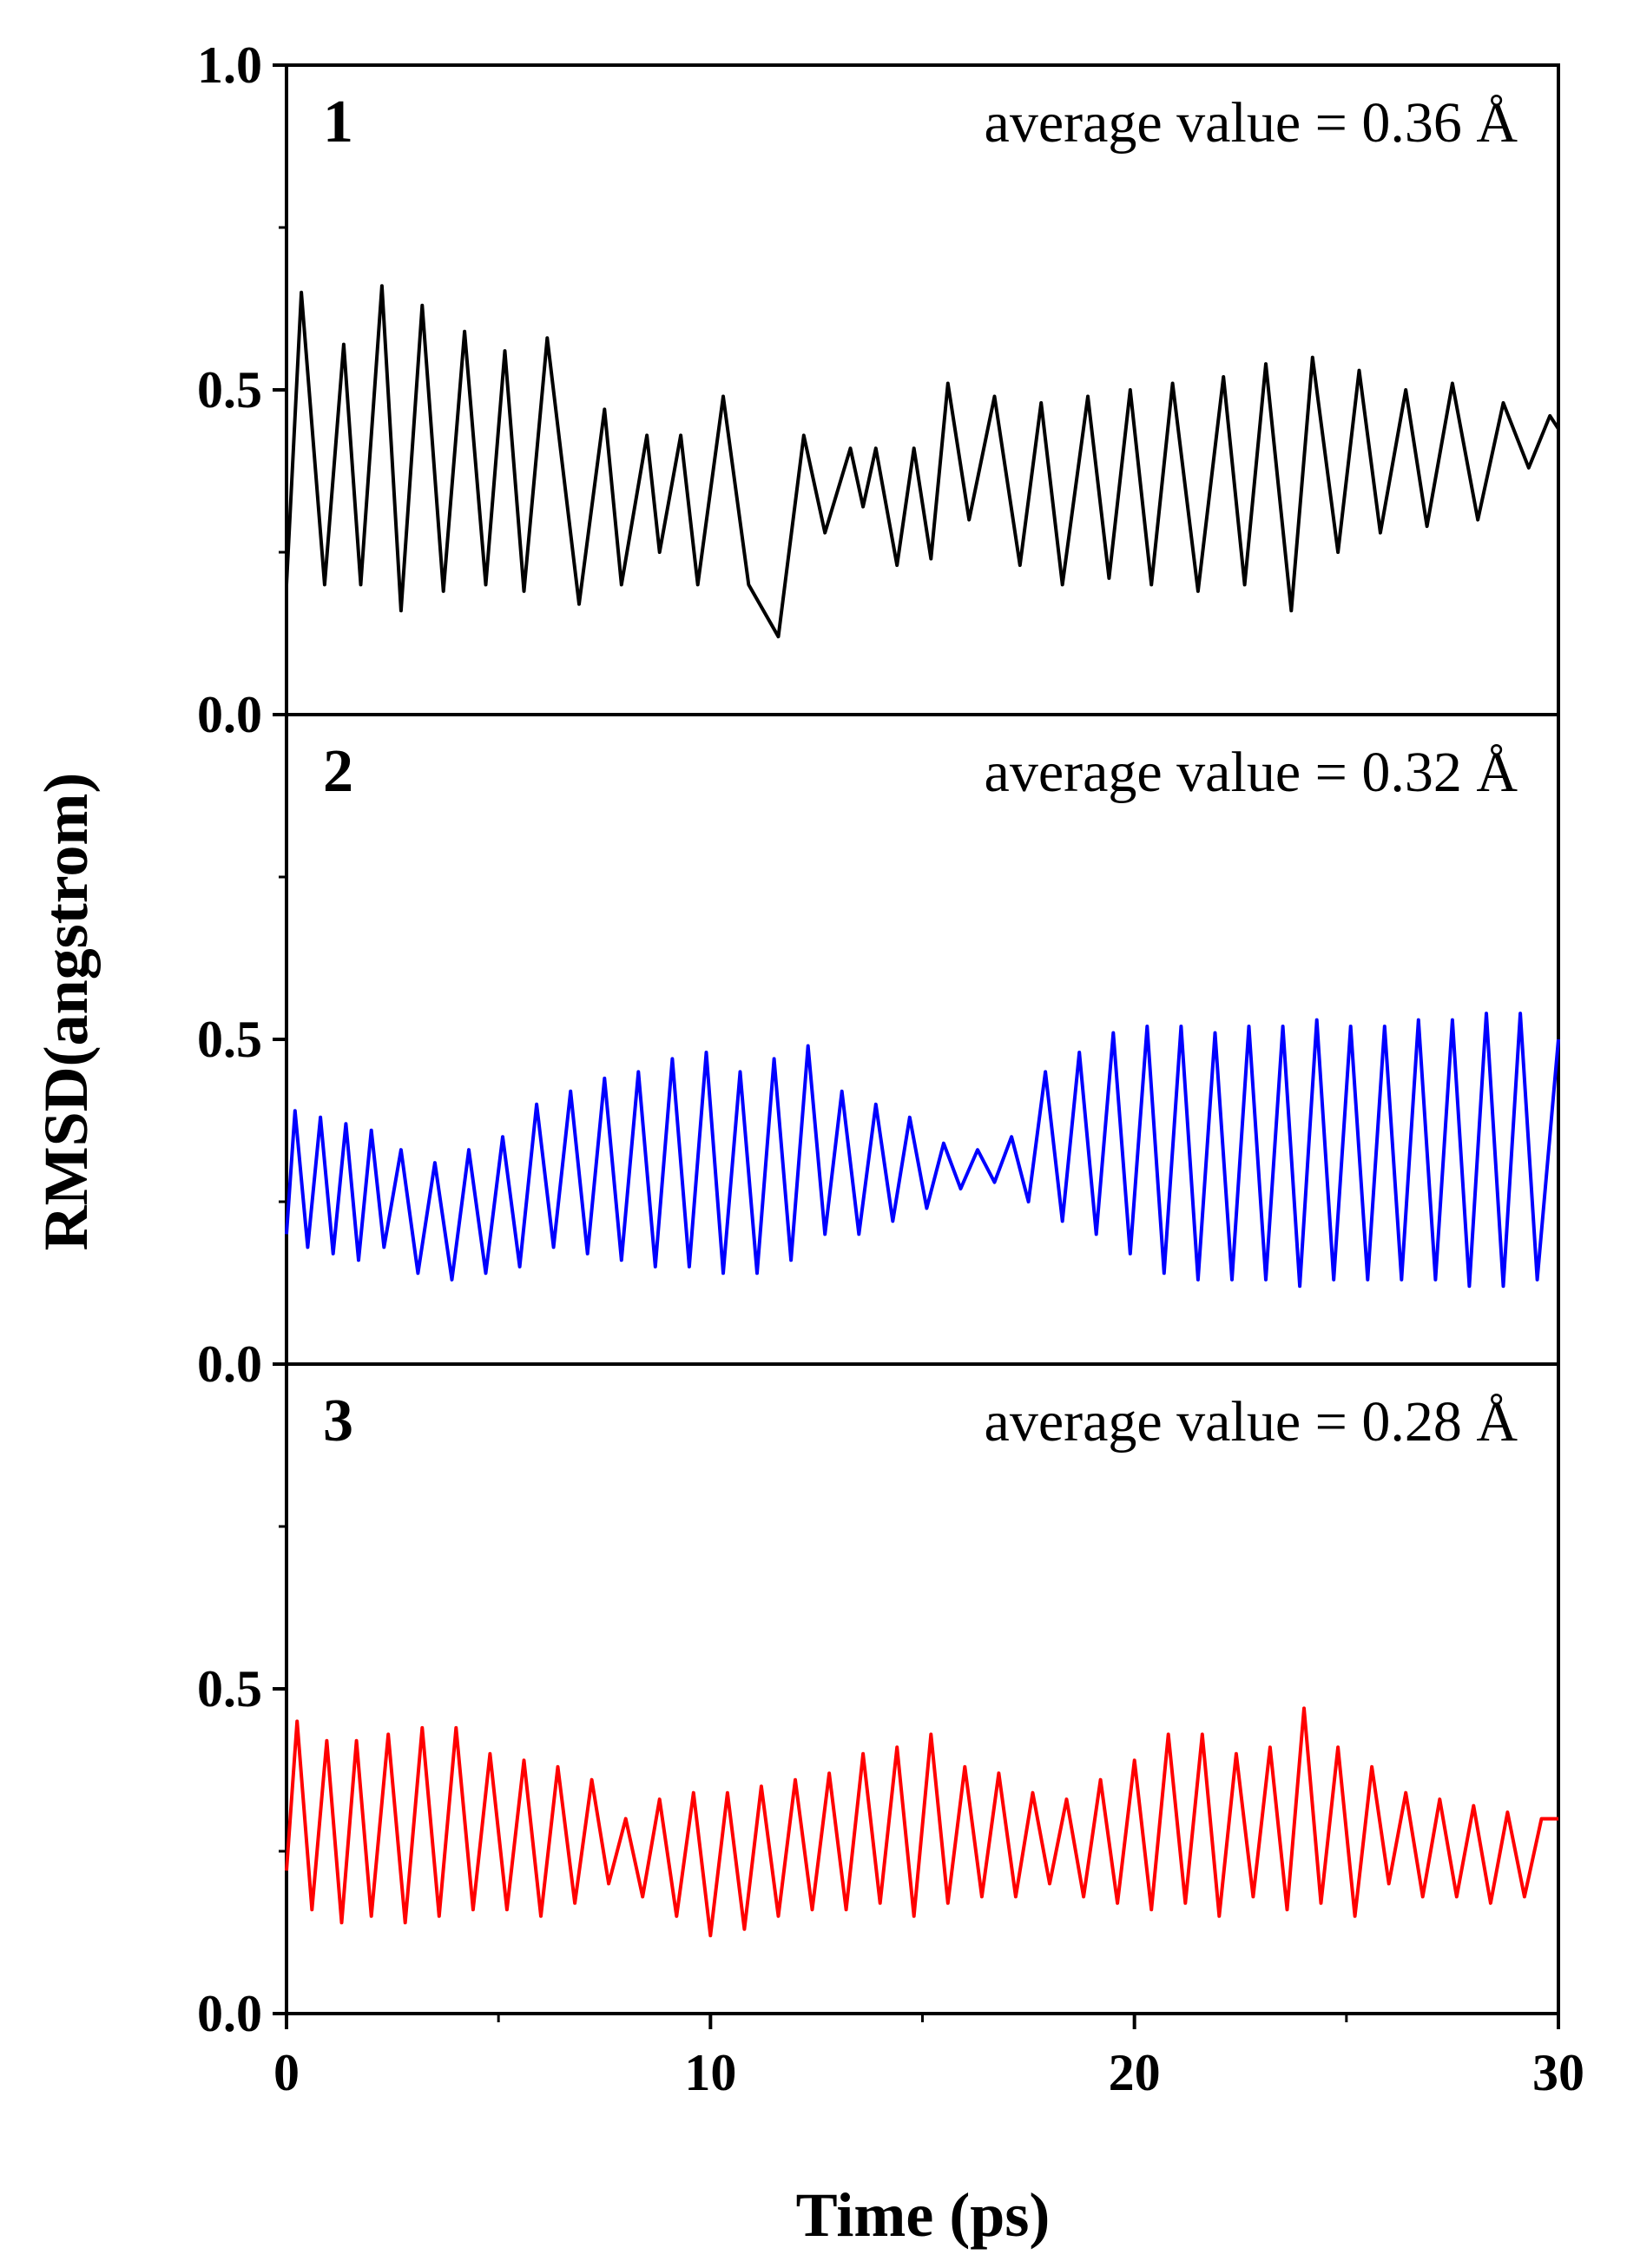  What do you see at coordinates (1135, 2072) in the screenshot?
I see `x-tick-label: 20` at bounding box center [1135, 2072].